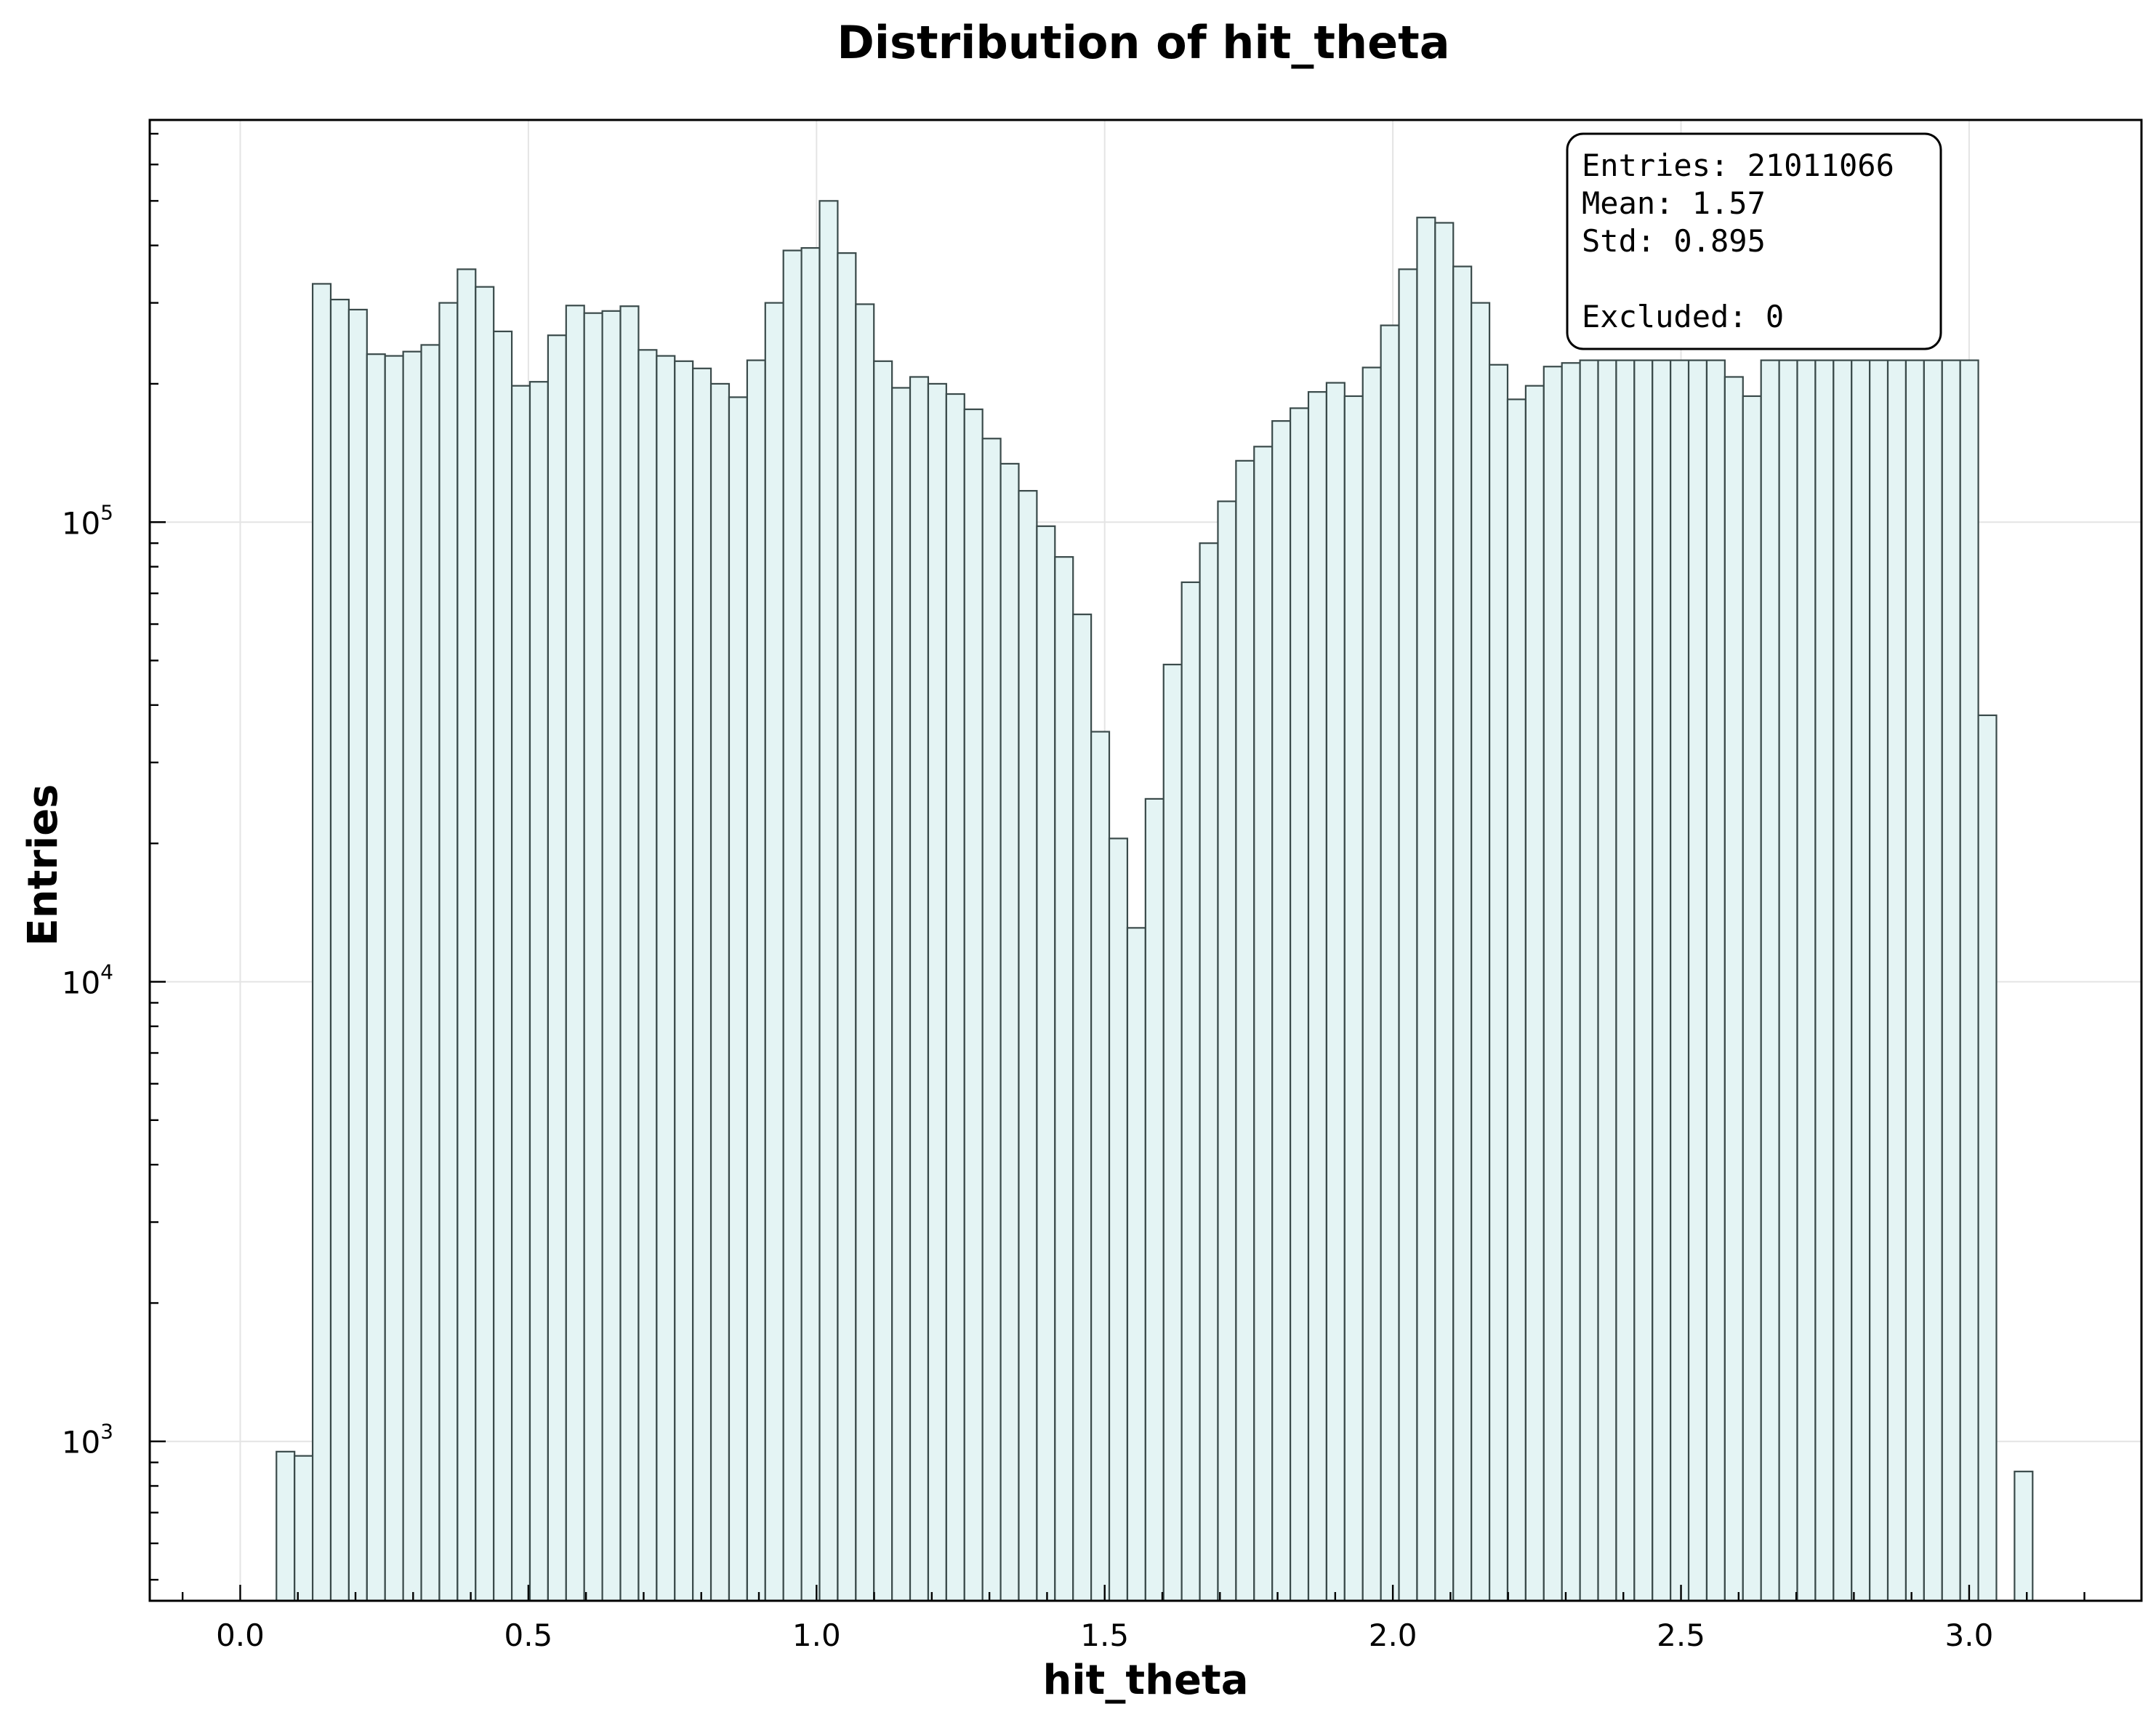 This screenshot has width=2156, height=1720. I want to click on chart-title: Distribution of hit_theta, so click(1143, 42).